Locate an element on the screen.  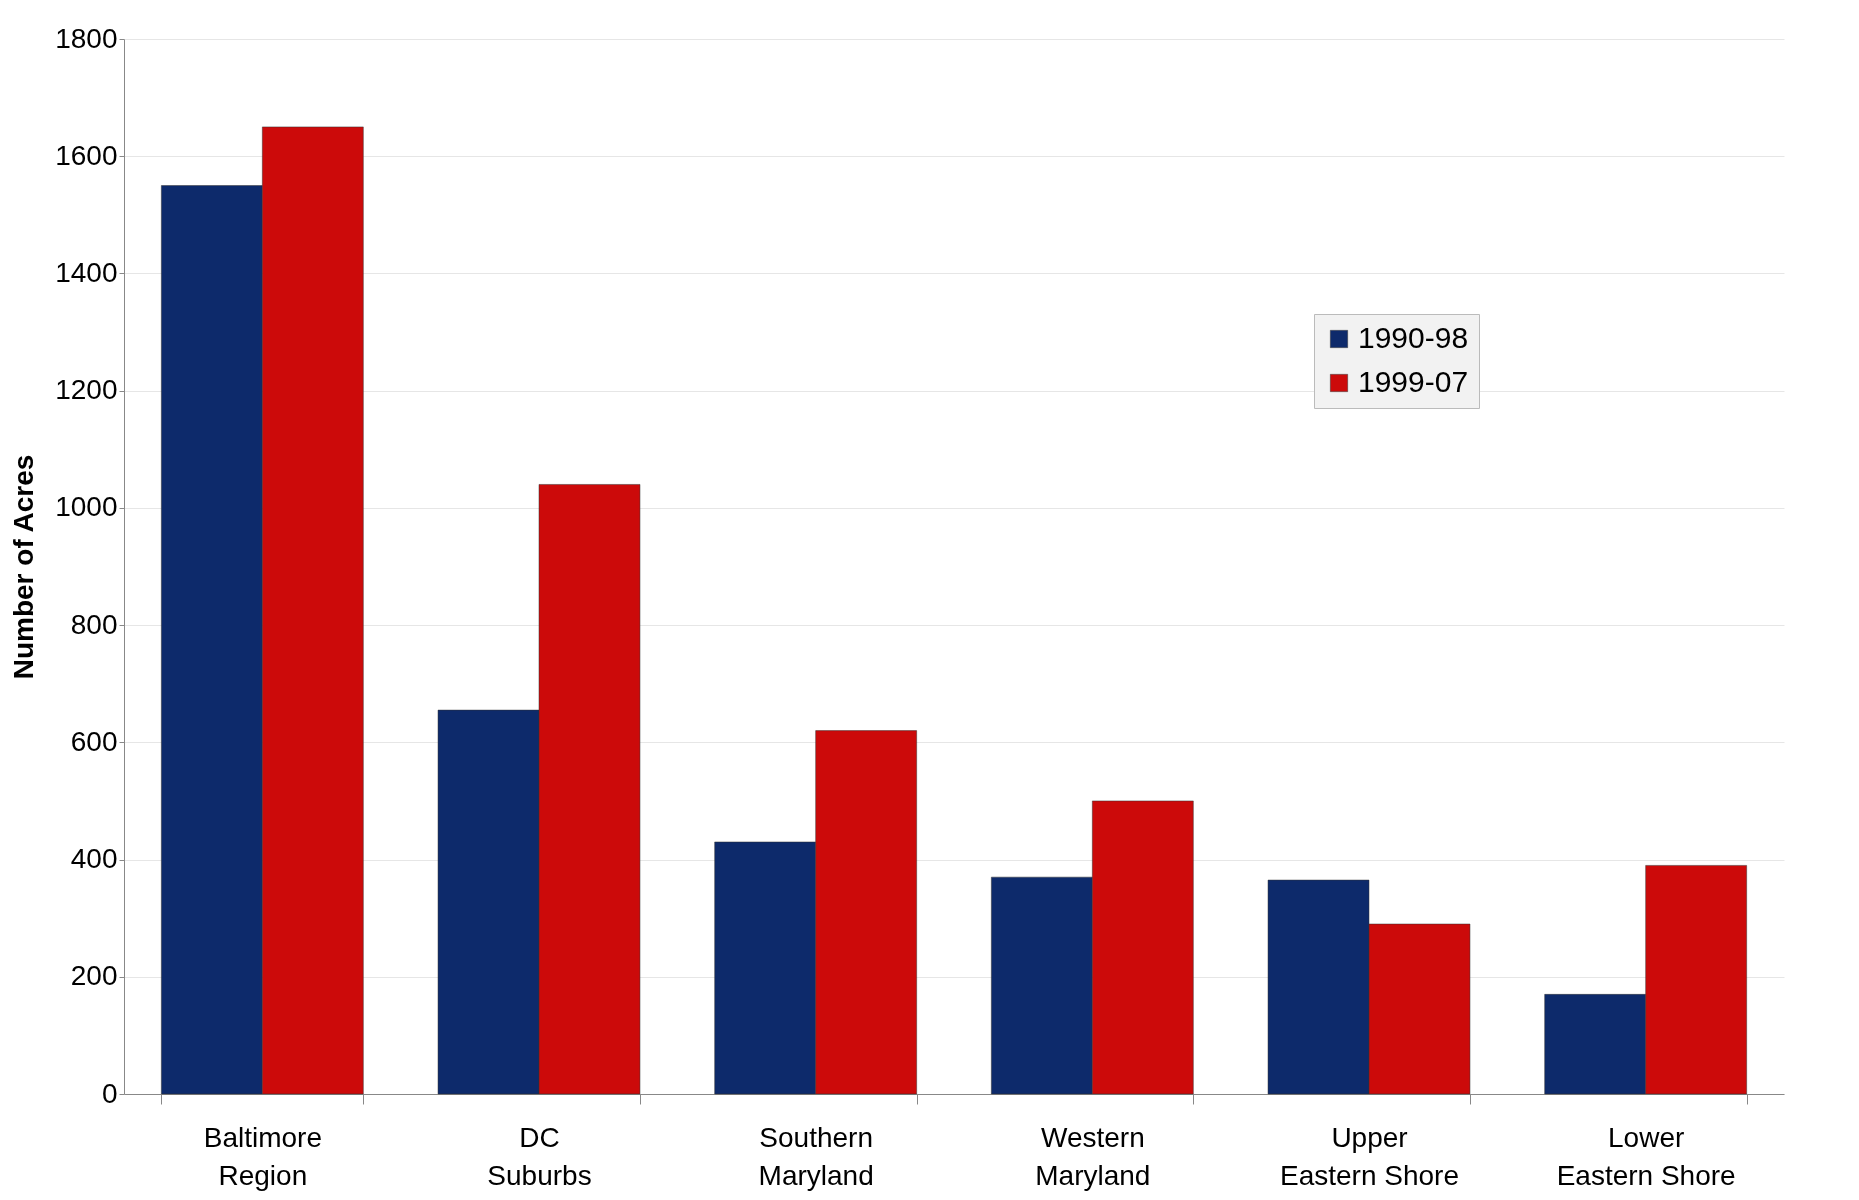
y-tick-label: 1000 is located at coordinates (86, 507).